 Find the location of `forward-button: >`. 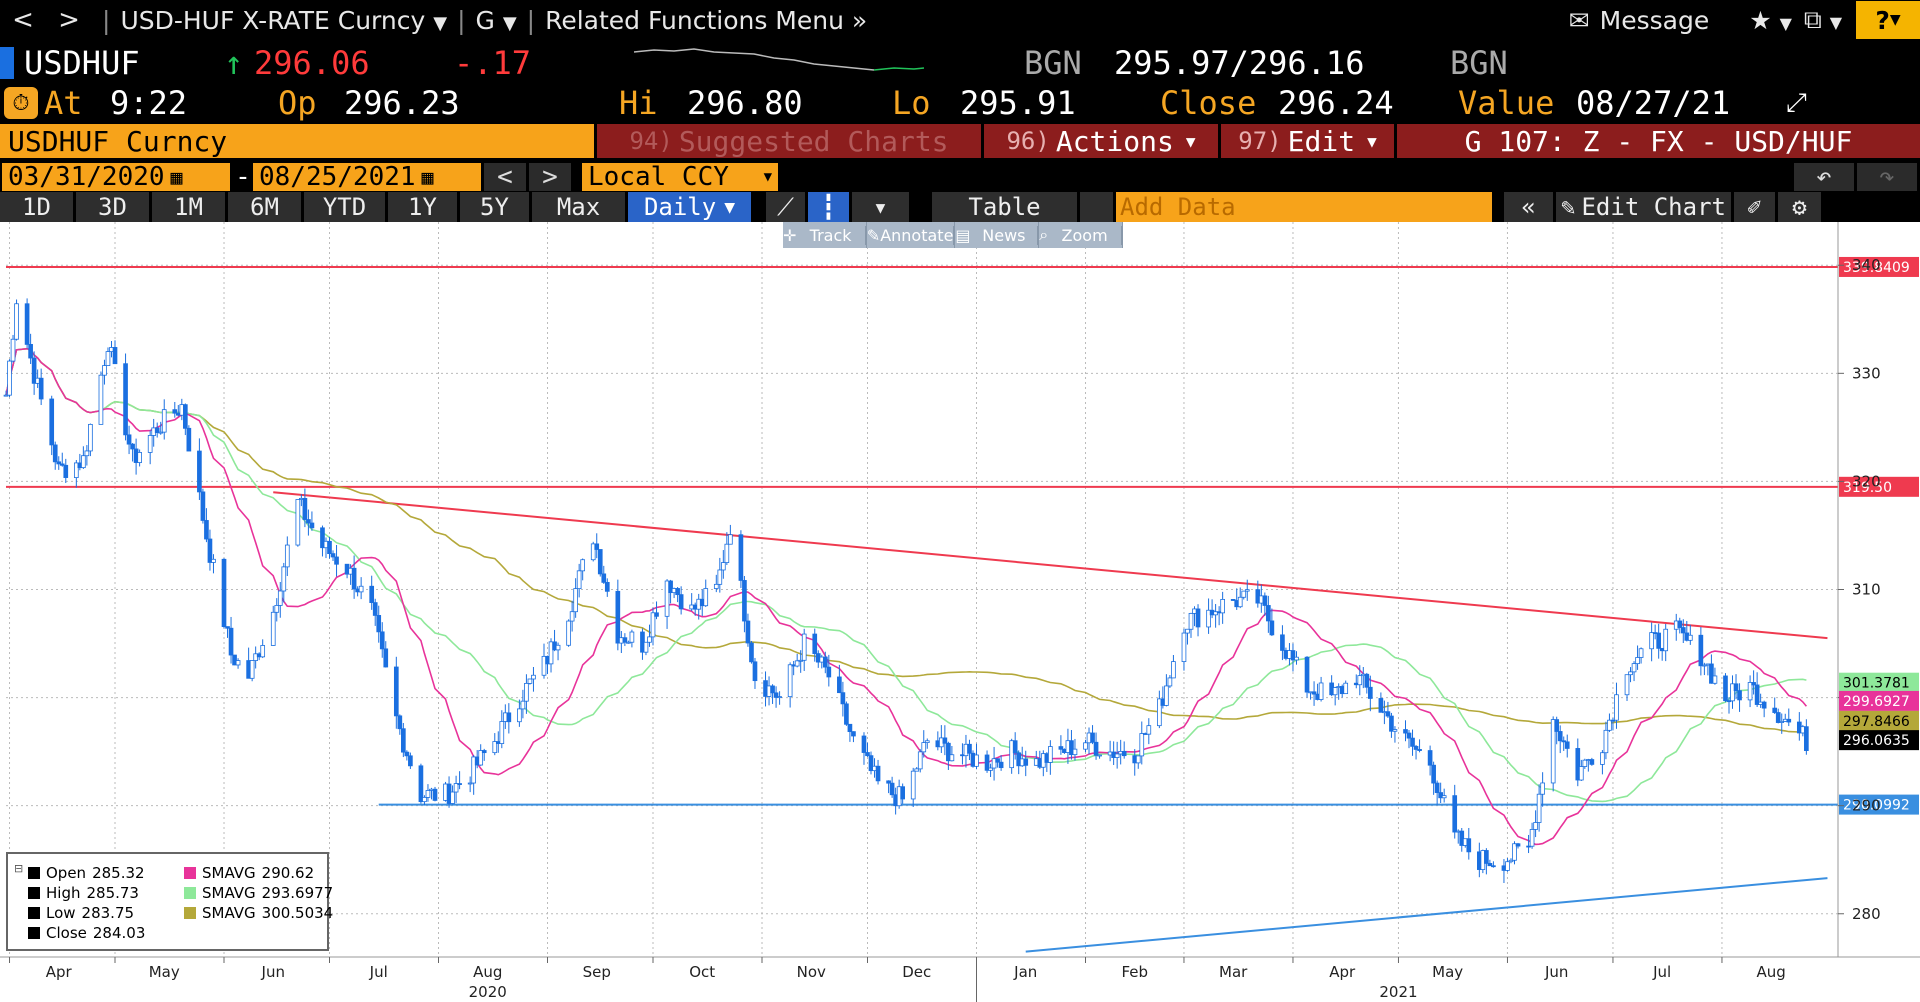

forward-button: > is located at coordinates (69, 20).